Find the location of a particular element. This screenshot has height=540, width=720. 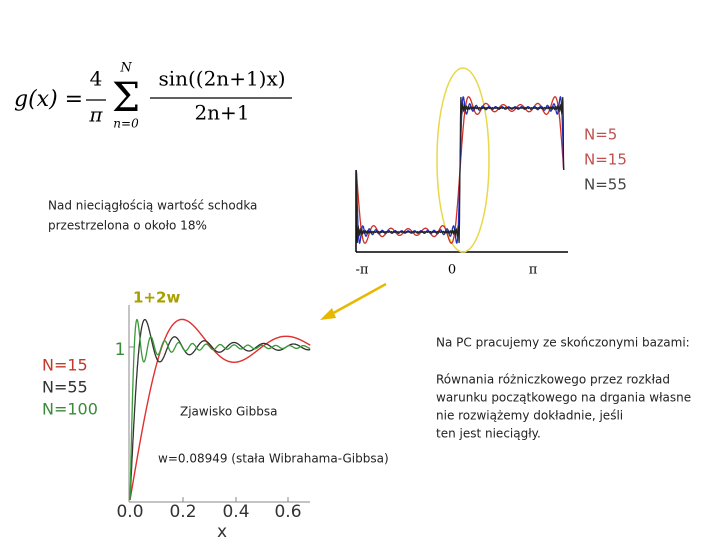

x-tick-label: 0.2 is located at coordinates (182, 512).